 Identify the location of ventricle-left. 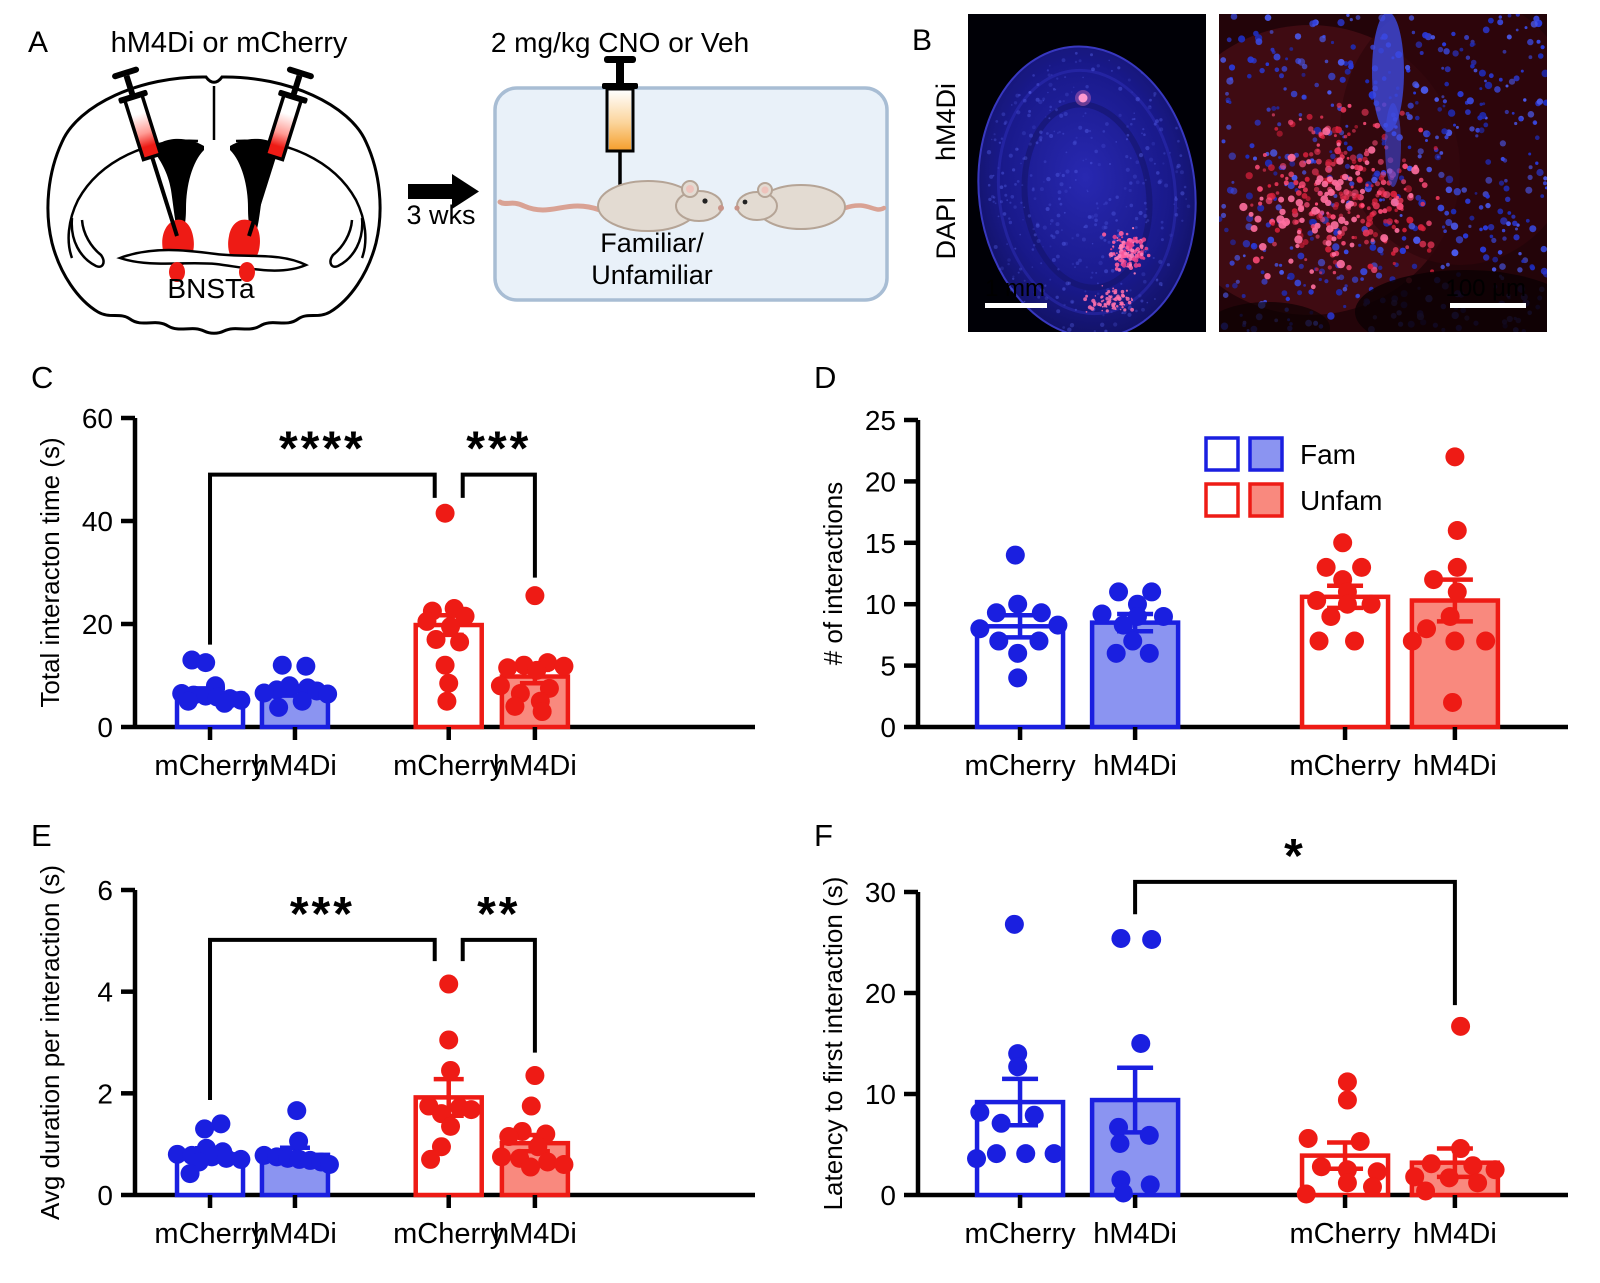
(178, 185).